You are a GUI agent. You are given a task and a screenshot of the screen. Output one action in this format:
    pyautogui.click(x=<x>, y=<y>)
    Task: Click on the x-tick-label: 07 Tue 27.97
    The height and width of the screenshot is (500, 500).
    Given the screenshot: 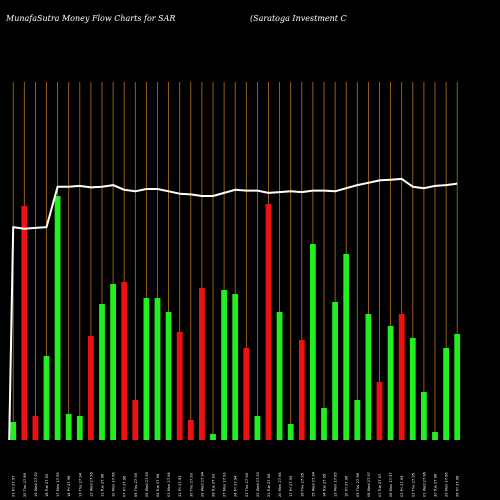 What is the action you would take?
    pyautogui.click(x=380, y=485)
    